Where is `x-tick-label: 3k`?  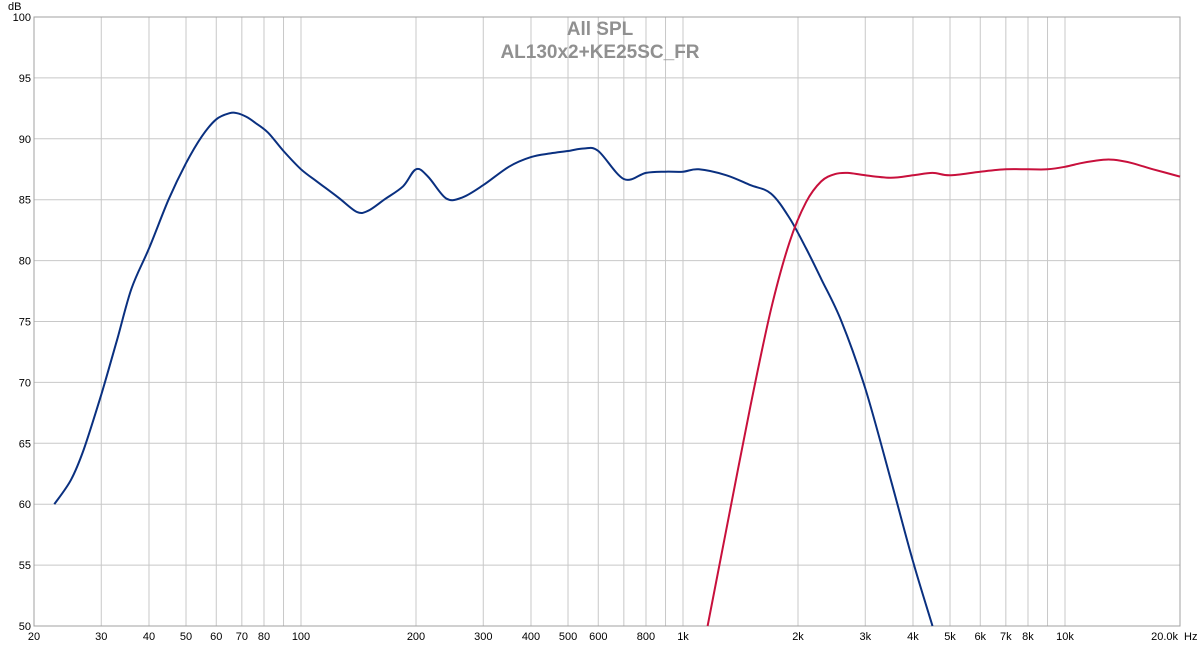 x-tick-label: 3k is located at coordinates (865, 637).